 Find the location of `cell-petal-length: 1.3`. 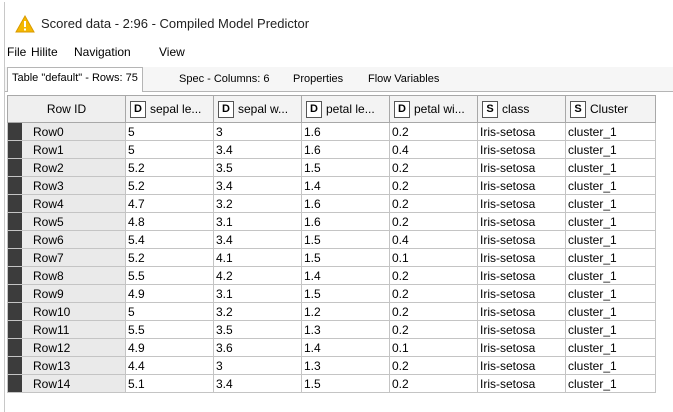

cell-petal-length: 1.3 is located at coordinates (345, 329).